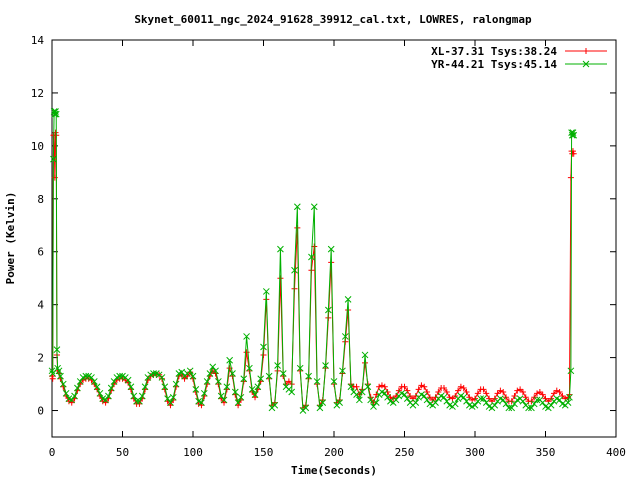 The height and width of the screenshot is (480, 640). Describe the element at coordinates (616, 452) in the screenshot. I see `x-tick-label-8: 400` at that location.